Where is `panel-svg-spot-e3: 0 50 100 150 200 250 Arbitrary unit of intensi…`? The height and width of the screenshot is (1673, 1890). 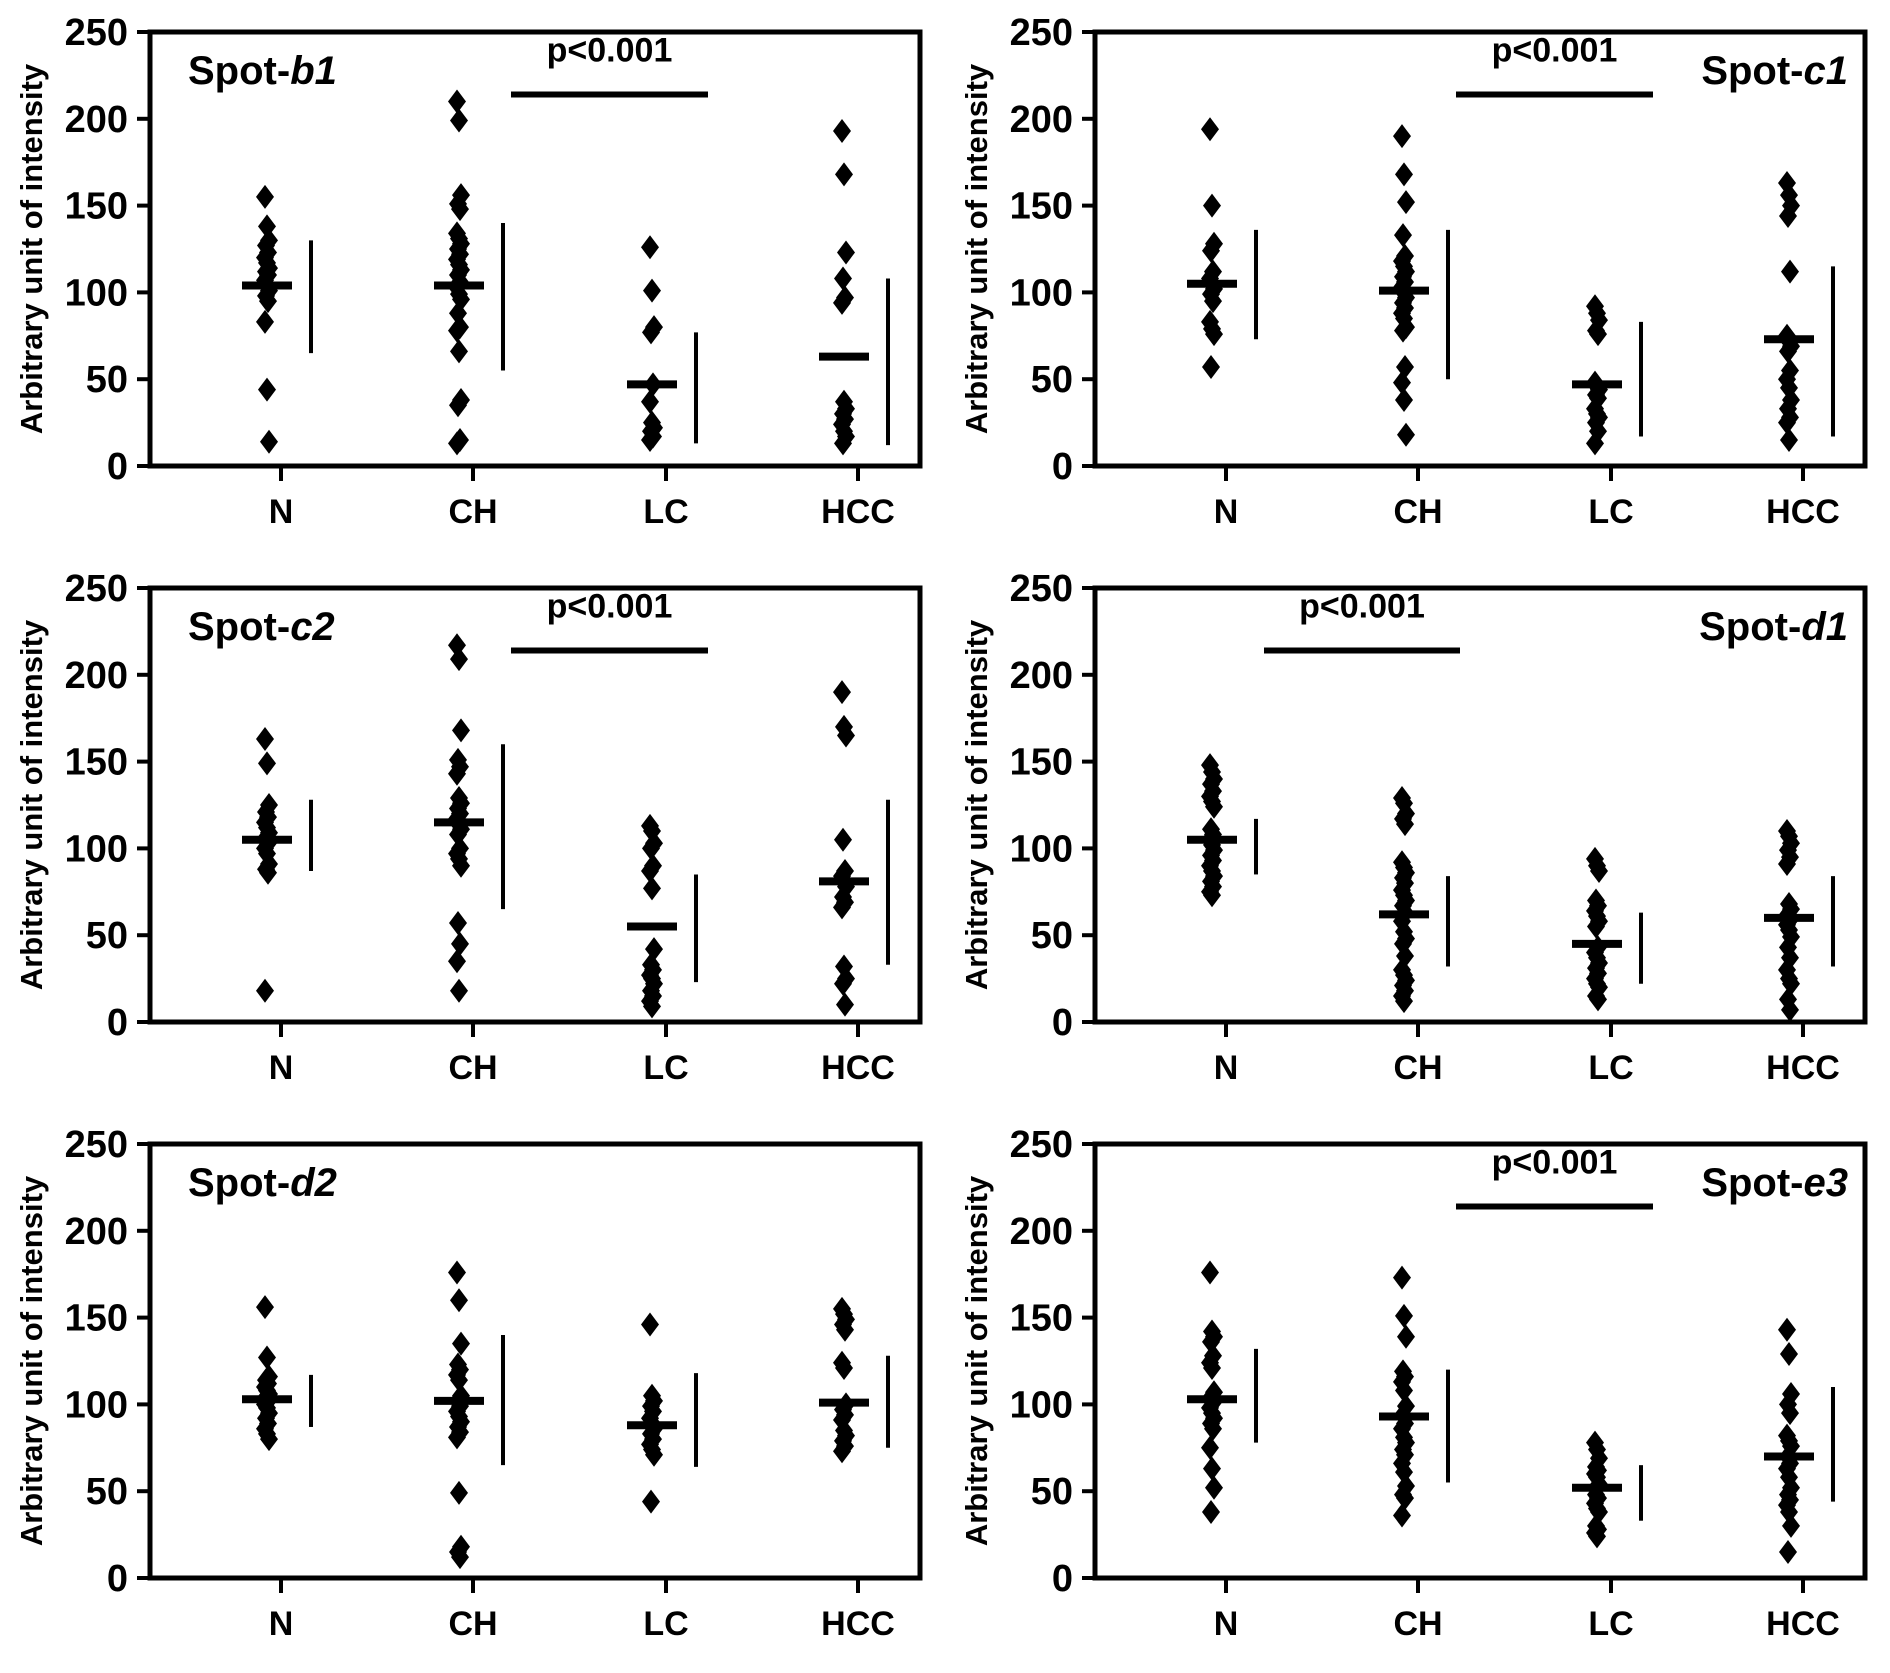
panel-svg-spot-e3: 0 50 100 150 200 250 Arbitrary unit of intensi… is located at coordinates (1413, 1383).